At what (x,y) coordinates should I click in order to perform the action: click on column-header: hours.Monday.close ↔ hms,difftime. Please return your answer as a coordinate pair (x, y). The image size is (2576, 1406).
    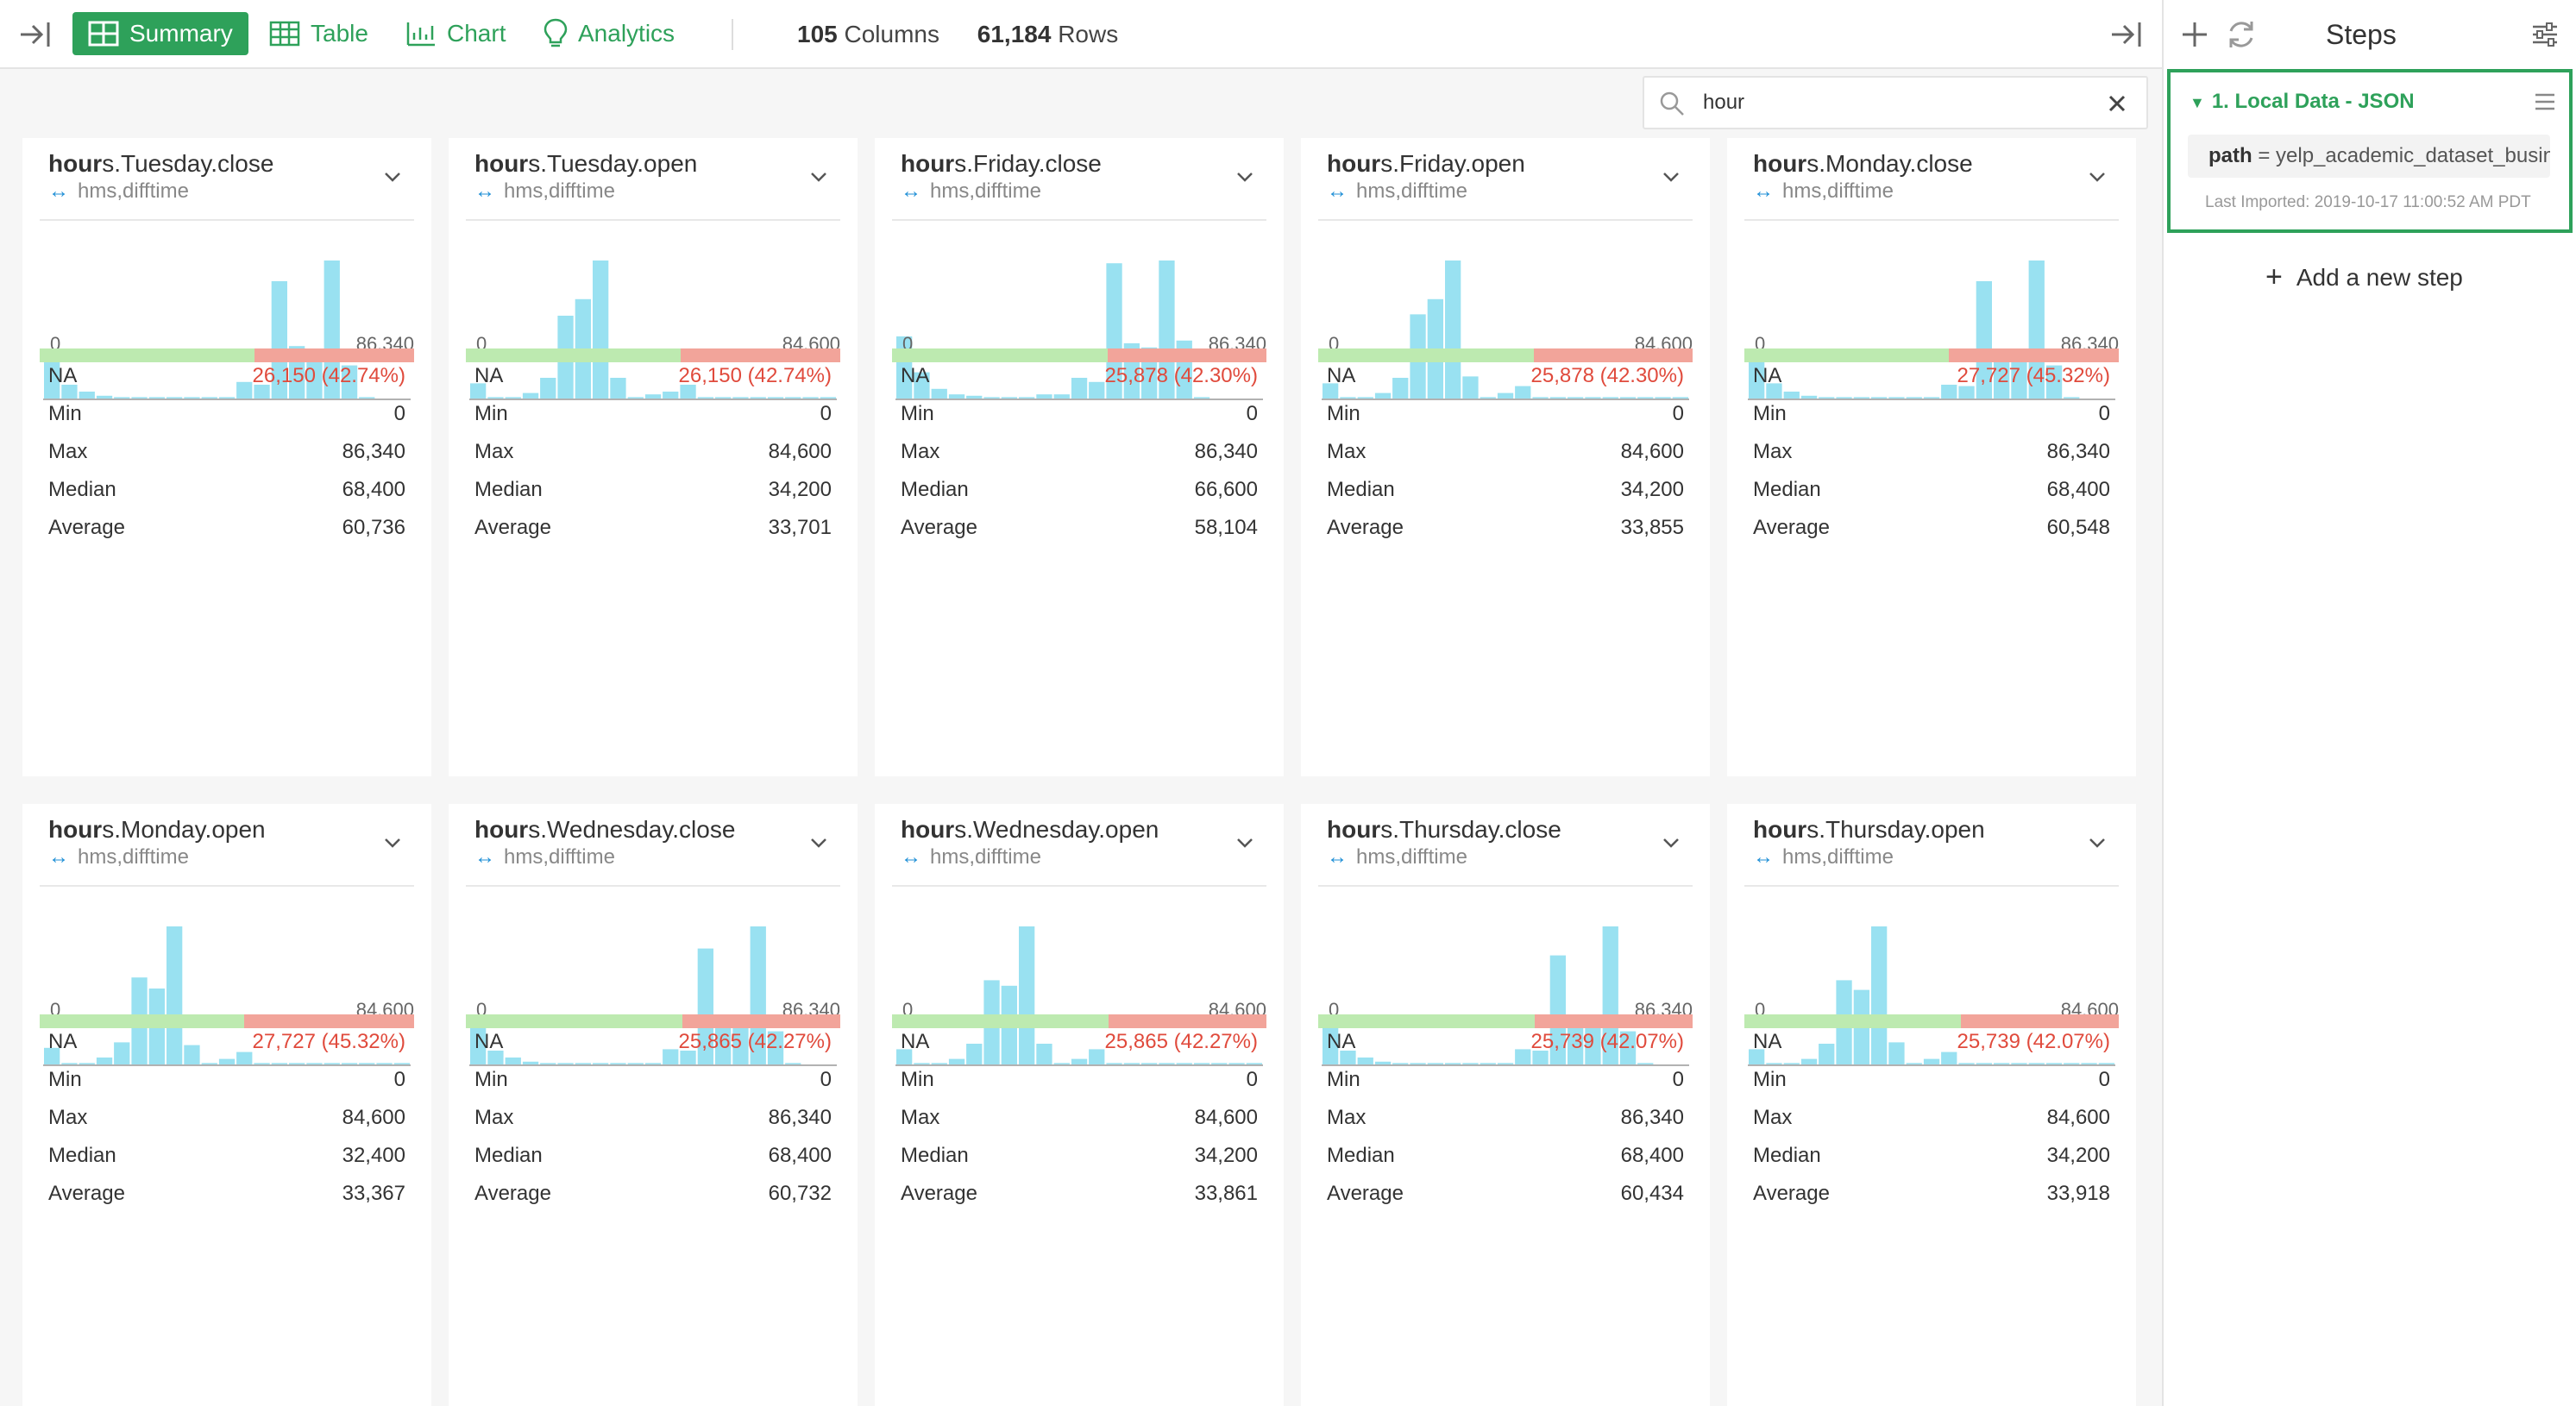
    Looking at the image, I should click on (1931, 178).